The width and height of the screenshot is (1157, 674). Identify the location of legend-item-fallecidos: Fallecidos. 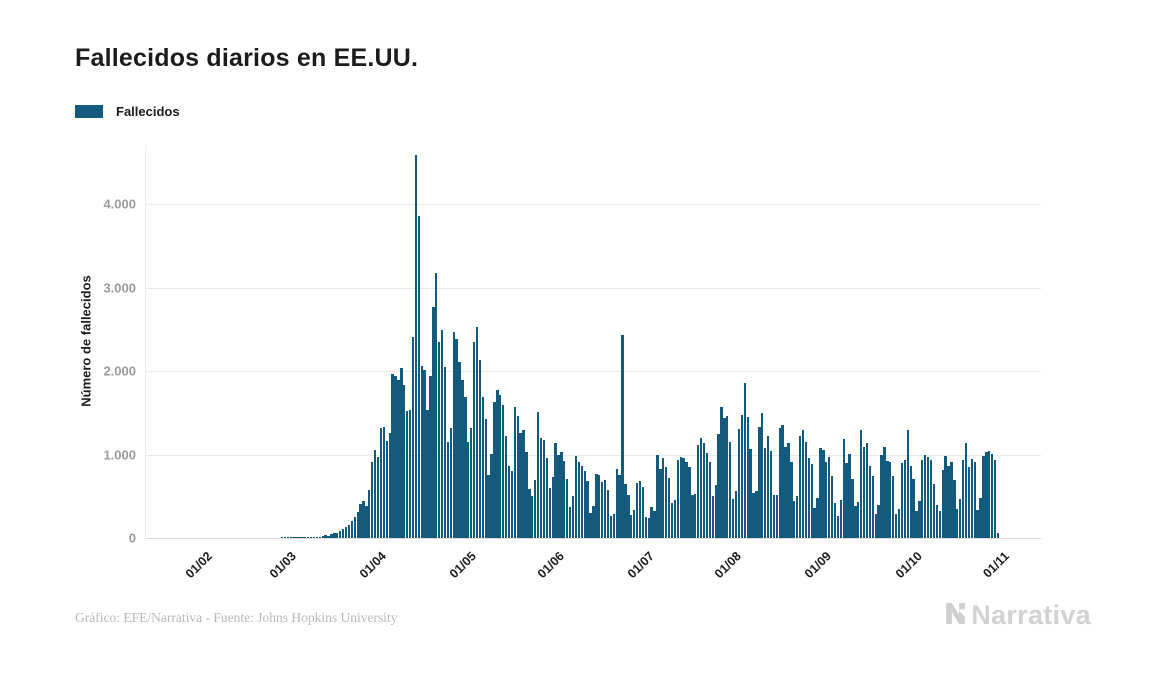
(127, 111).